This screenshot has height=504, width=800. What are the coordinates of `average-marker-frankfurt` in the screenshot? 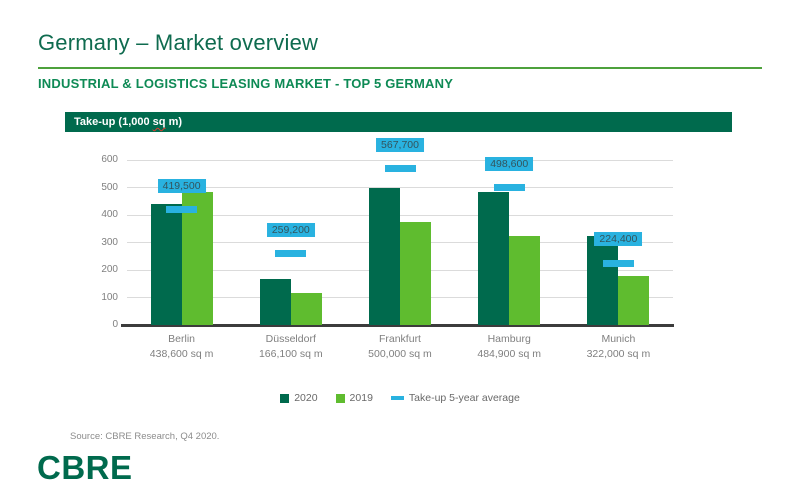 It's located at (400, 169).